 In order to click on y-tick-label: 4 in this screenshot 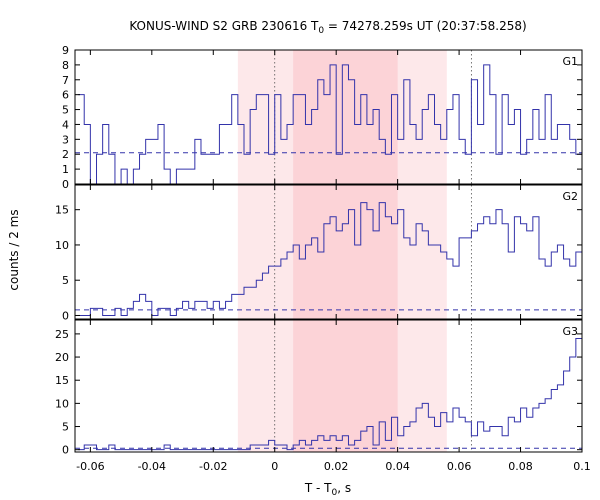, I will do `click(65, 124)`.